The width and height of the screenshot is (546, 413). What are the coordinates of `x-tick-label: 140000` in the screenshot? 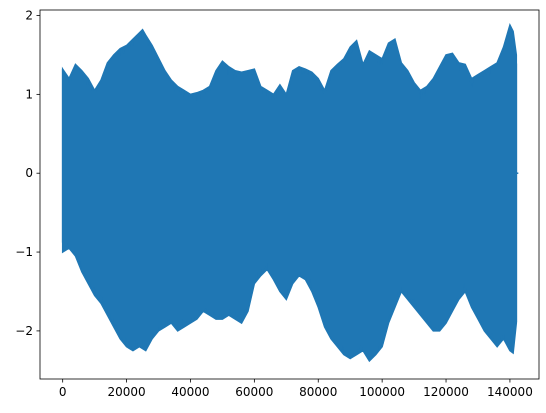 It's located at (510, 392).